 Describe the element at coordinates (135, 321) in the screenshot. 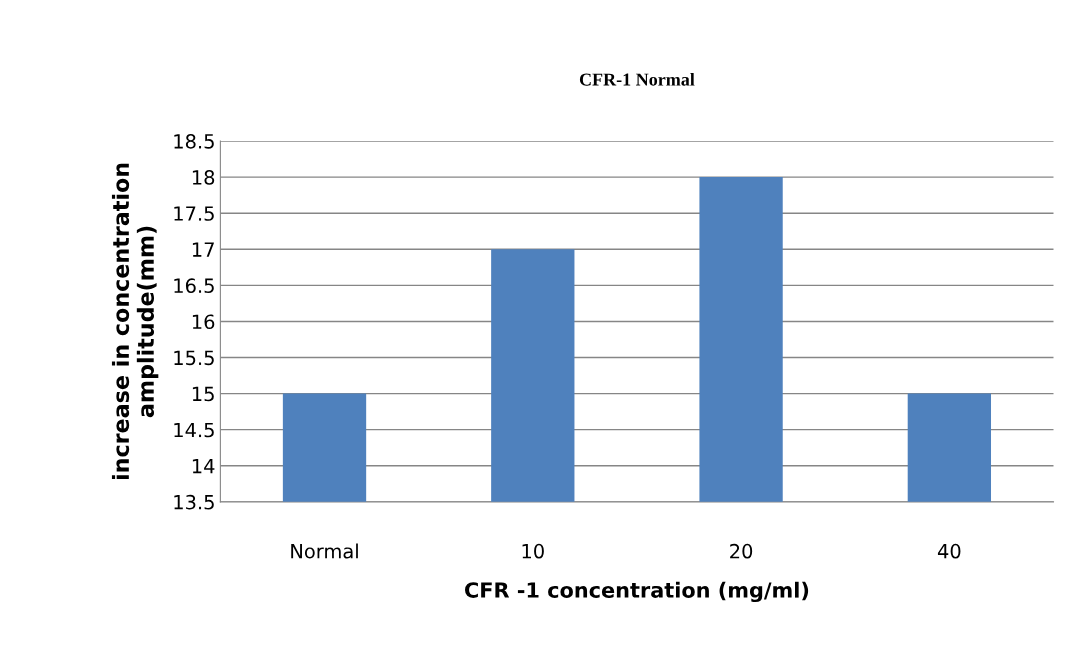

I see `y-axis-title: increase in concentration amplitude(mm)` at that location.